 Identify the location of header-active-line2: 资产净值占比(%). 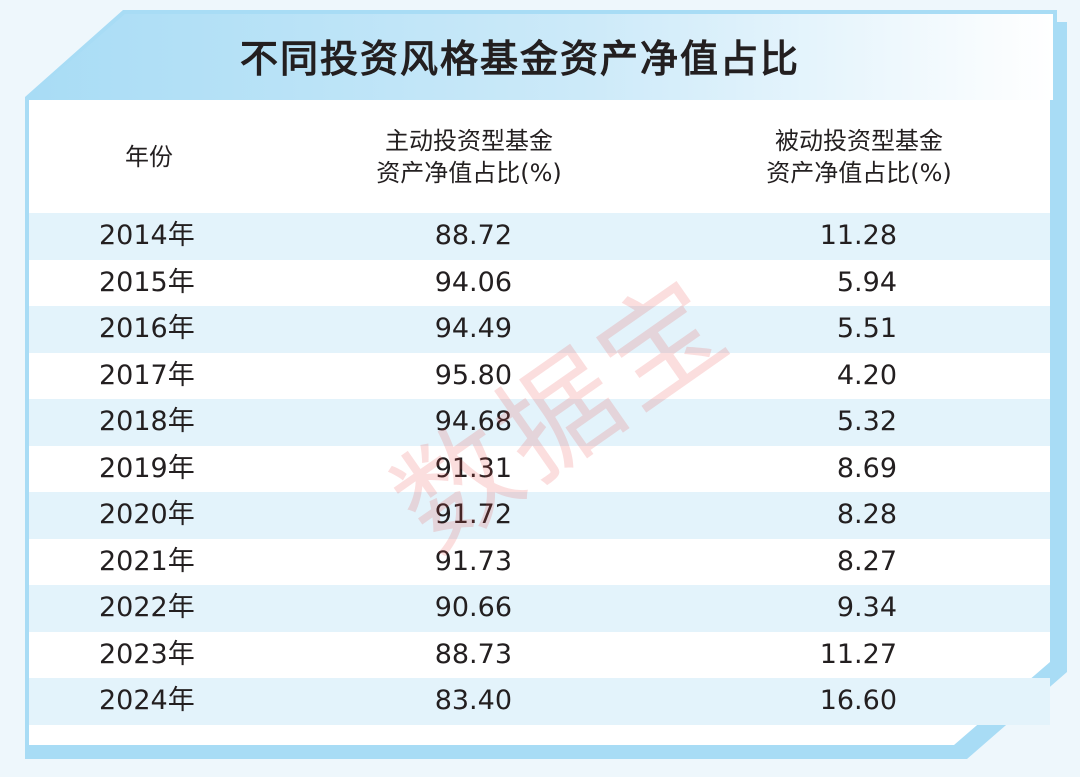
(469, 172).